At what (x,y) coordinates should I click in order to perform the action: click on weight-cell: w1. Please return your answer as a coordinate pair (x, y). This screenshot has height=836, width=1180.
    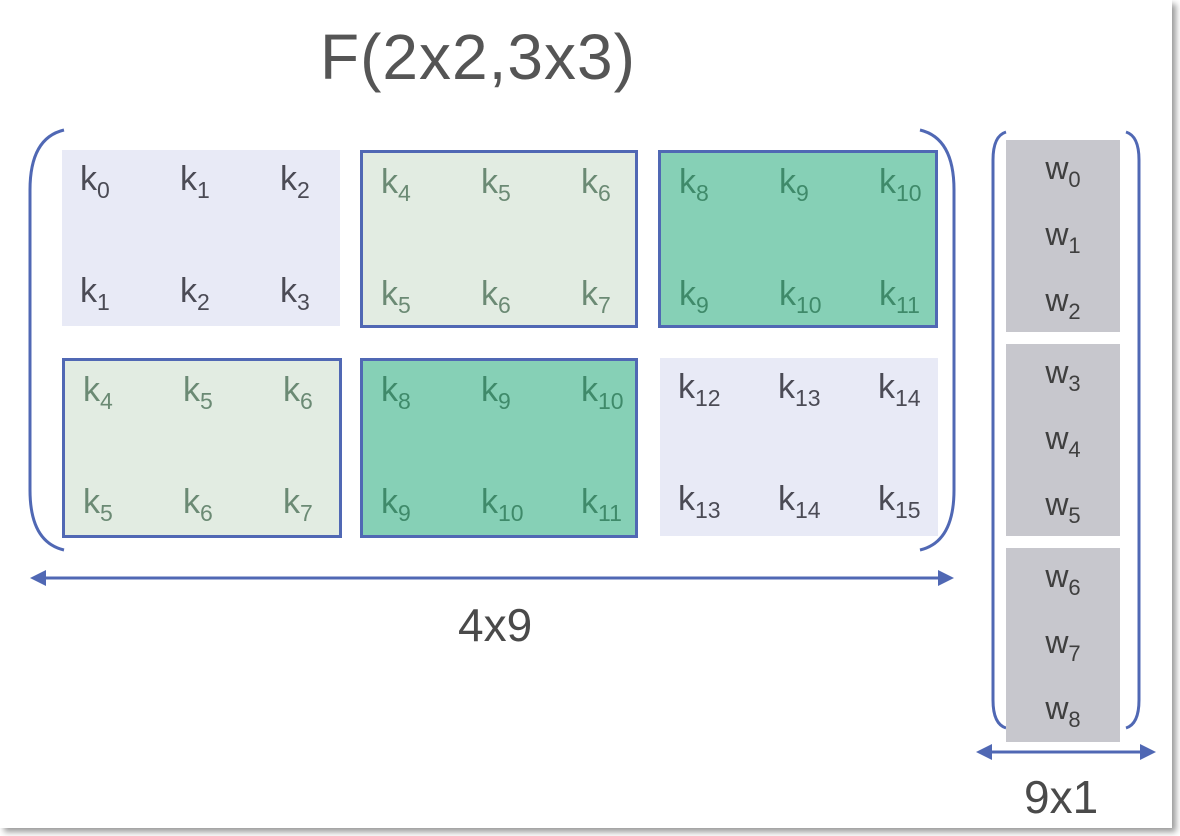
    Looking at the image, I should click on (1063, 237).